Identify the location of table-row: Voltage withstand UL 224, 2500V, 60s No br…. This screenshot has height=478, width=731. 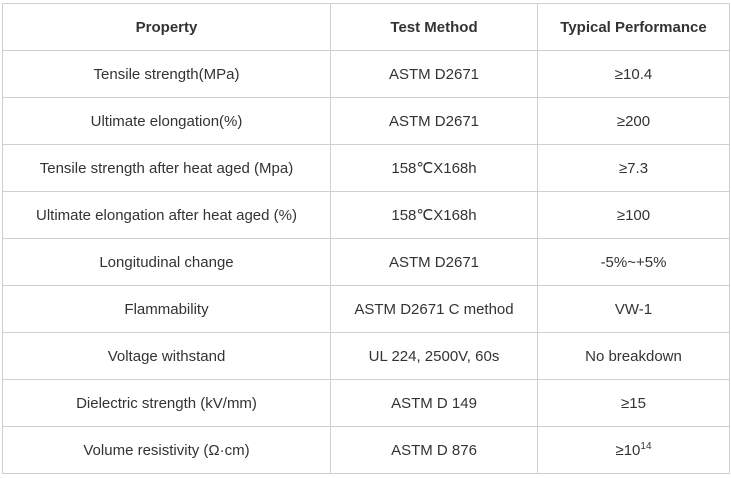
(366, 356).